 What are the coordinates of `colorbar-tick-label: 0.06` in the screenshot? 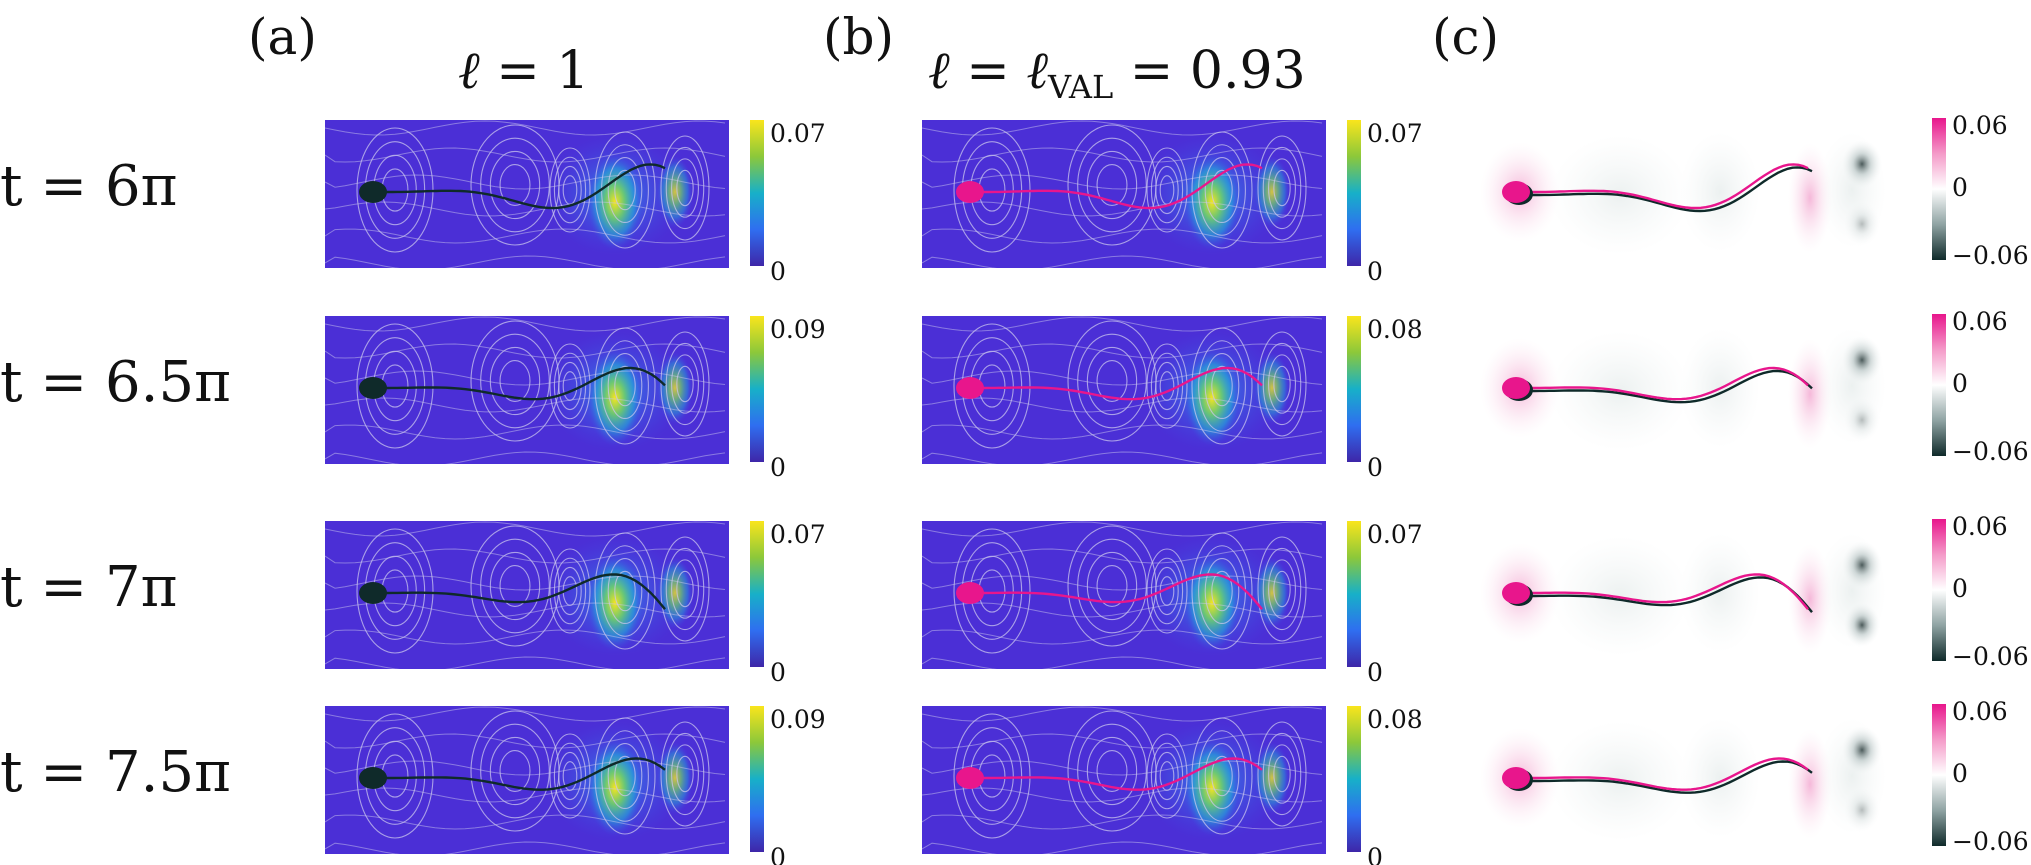 It's located at (1980, 526).